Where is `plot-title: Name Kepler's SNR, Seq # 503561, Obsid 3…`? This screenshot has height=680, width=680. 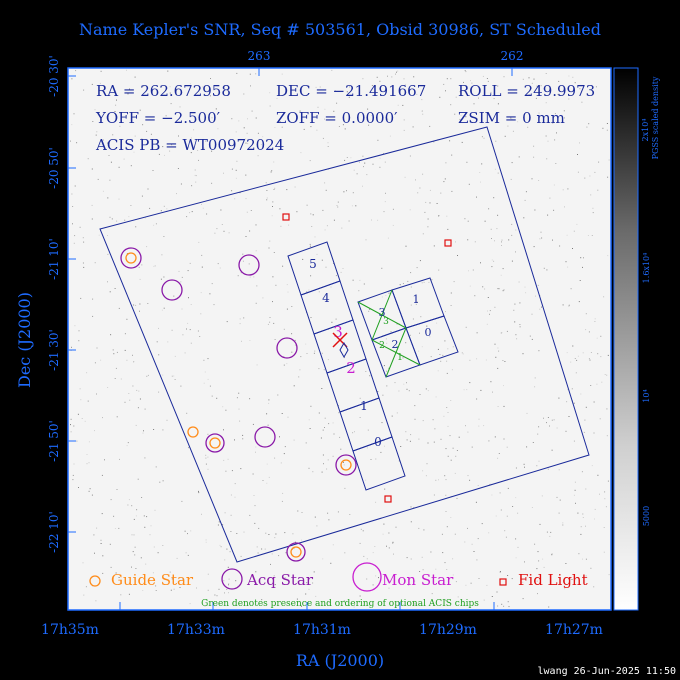 plot-title: Name Kepler's SNR, Seq # 503561, Obsid 3… is located at coordinates (340, 29).